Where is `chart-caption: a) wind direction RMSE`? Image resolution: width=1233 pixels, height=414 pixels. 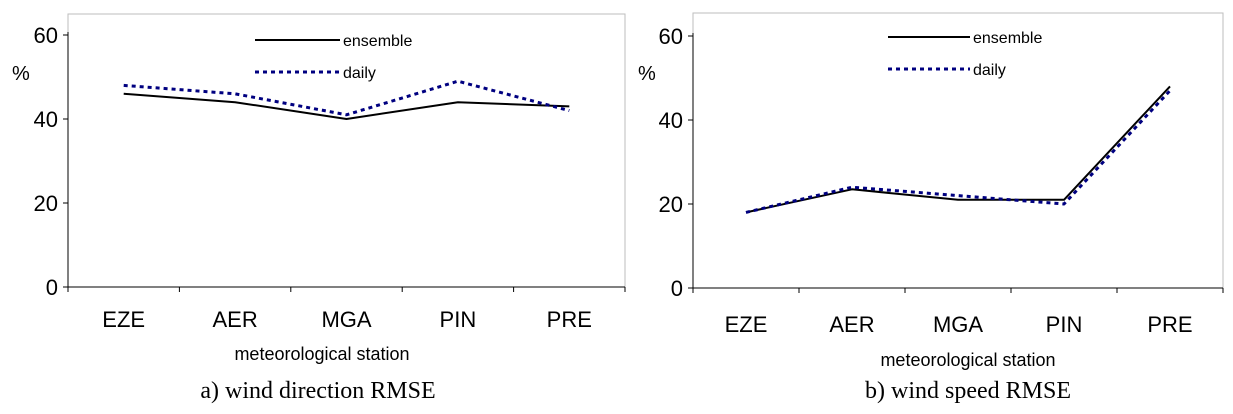
chart-caption: a) wind direction RMSE is located at coordinates (317, 391).